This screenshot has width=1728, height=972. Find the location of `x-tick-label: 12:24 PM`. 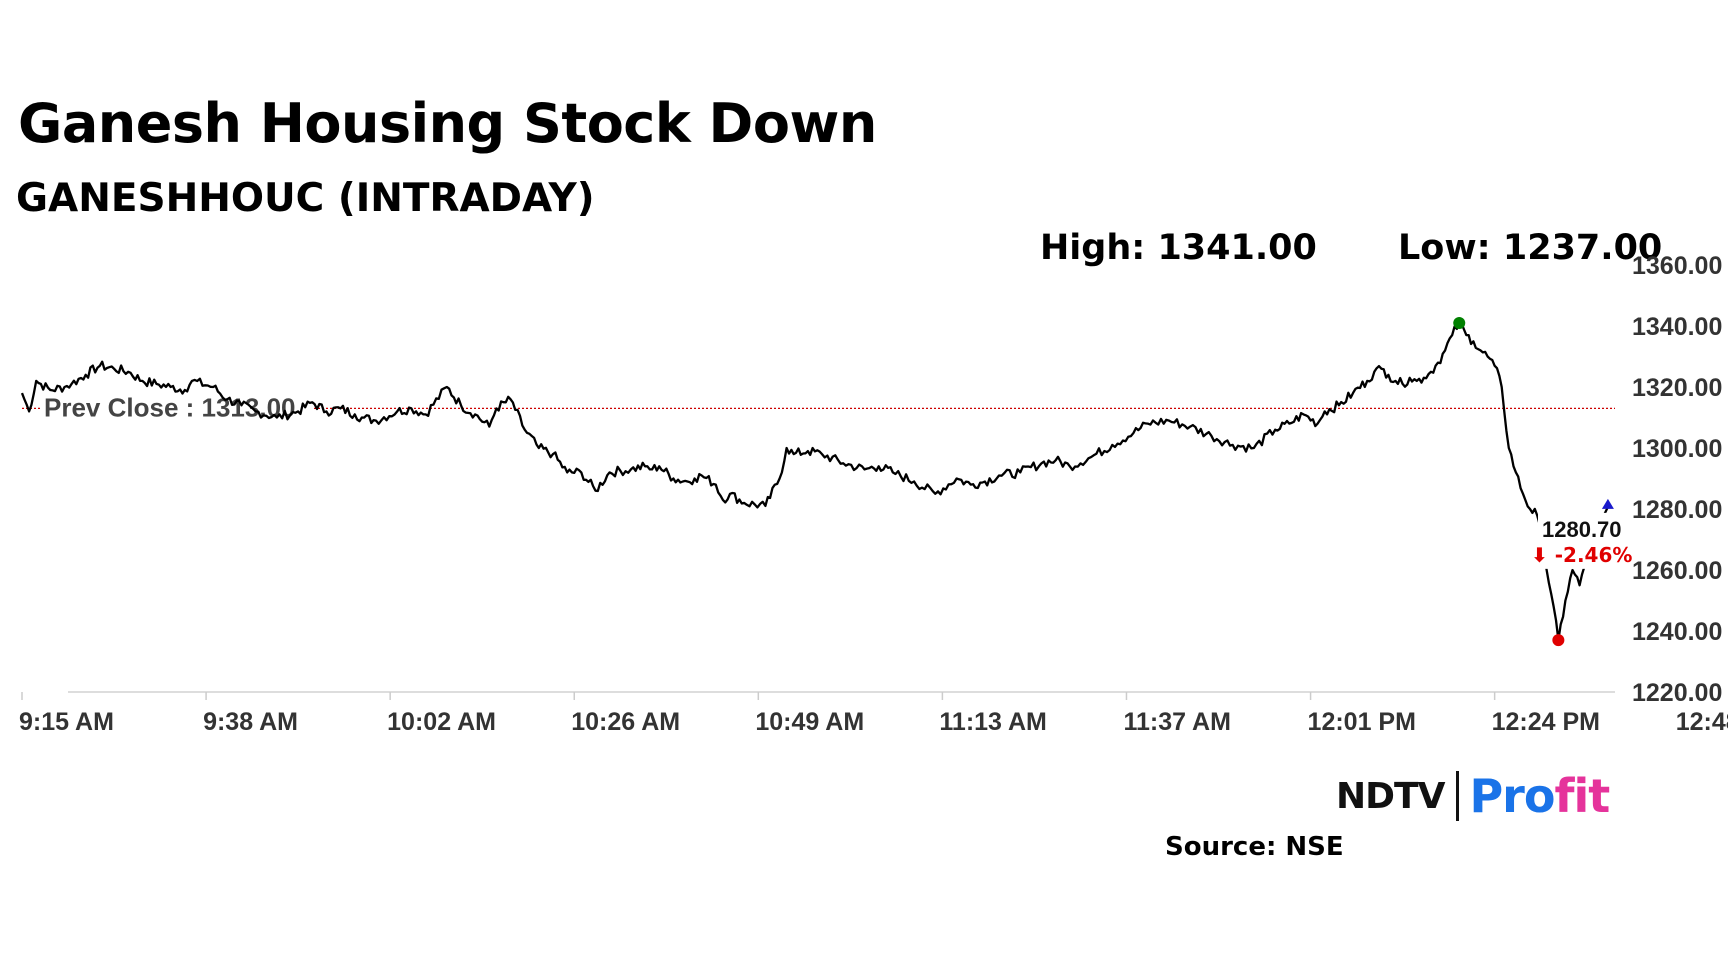

x-tick-label: 12:24 PM is located at coordinates (1546, 722).